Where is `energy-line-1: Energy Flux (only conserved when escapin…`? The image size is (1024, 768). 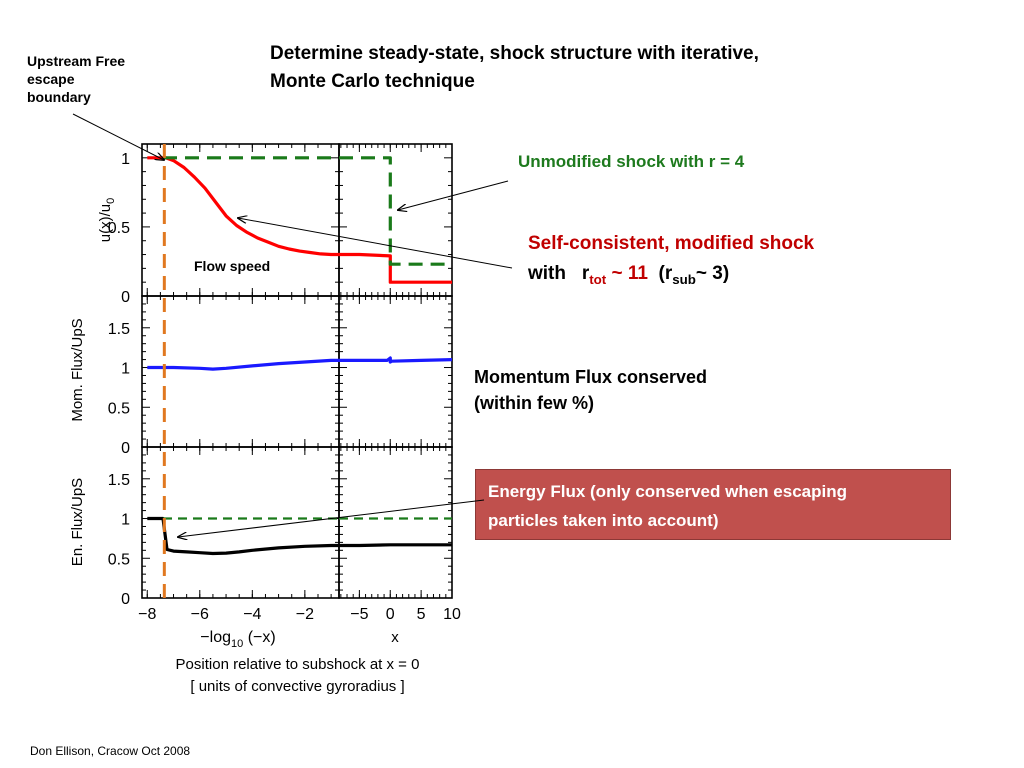 energy-line-1: Energy Flux (only conserved when escapin… is located at coordinates (667, 491).